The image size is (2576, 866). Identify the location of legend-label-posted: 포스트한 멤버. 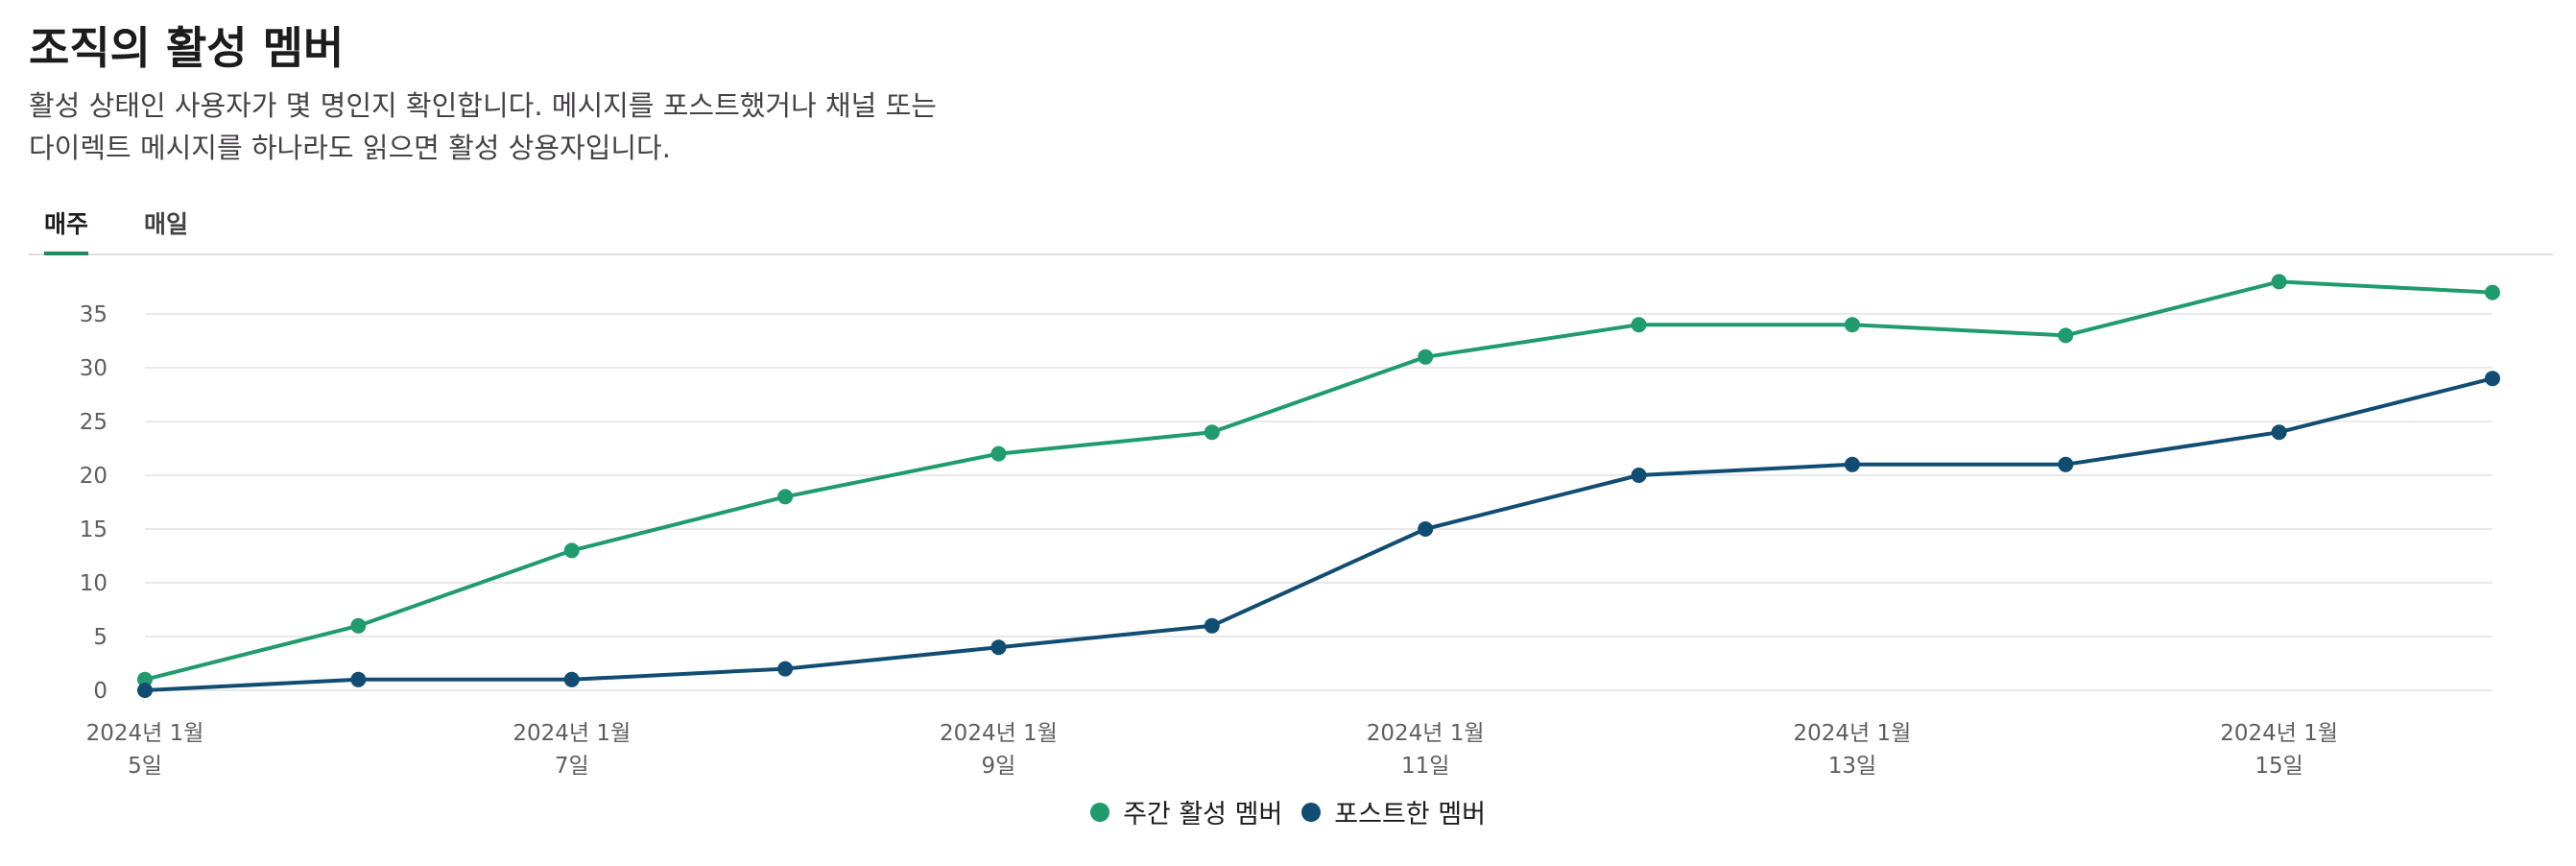
(1410, 815).